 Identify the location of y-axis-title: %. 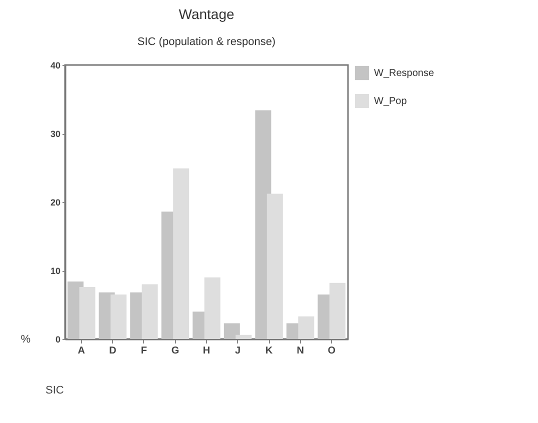
(25, 340).